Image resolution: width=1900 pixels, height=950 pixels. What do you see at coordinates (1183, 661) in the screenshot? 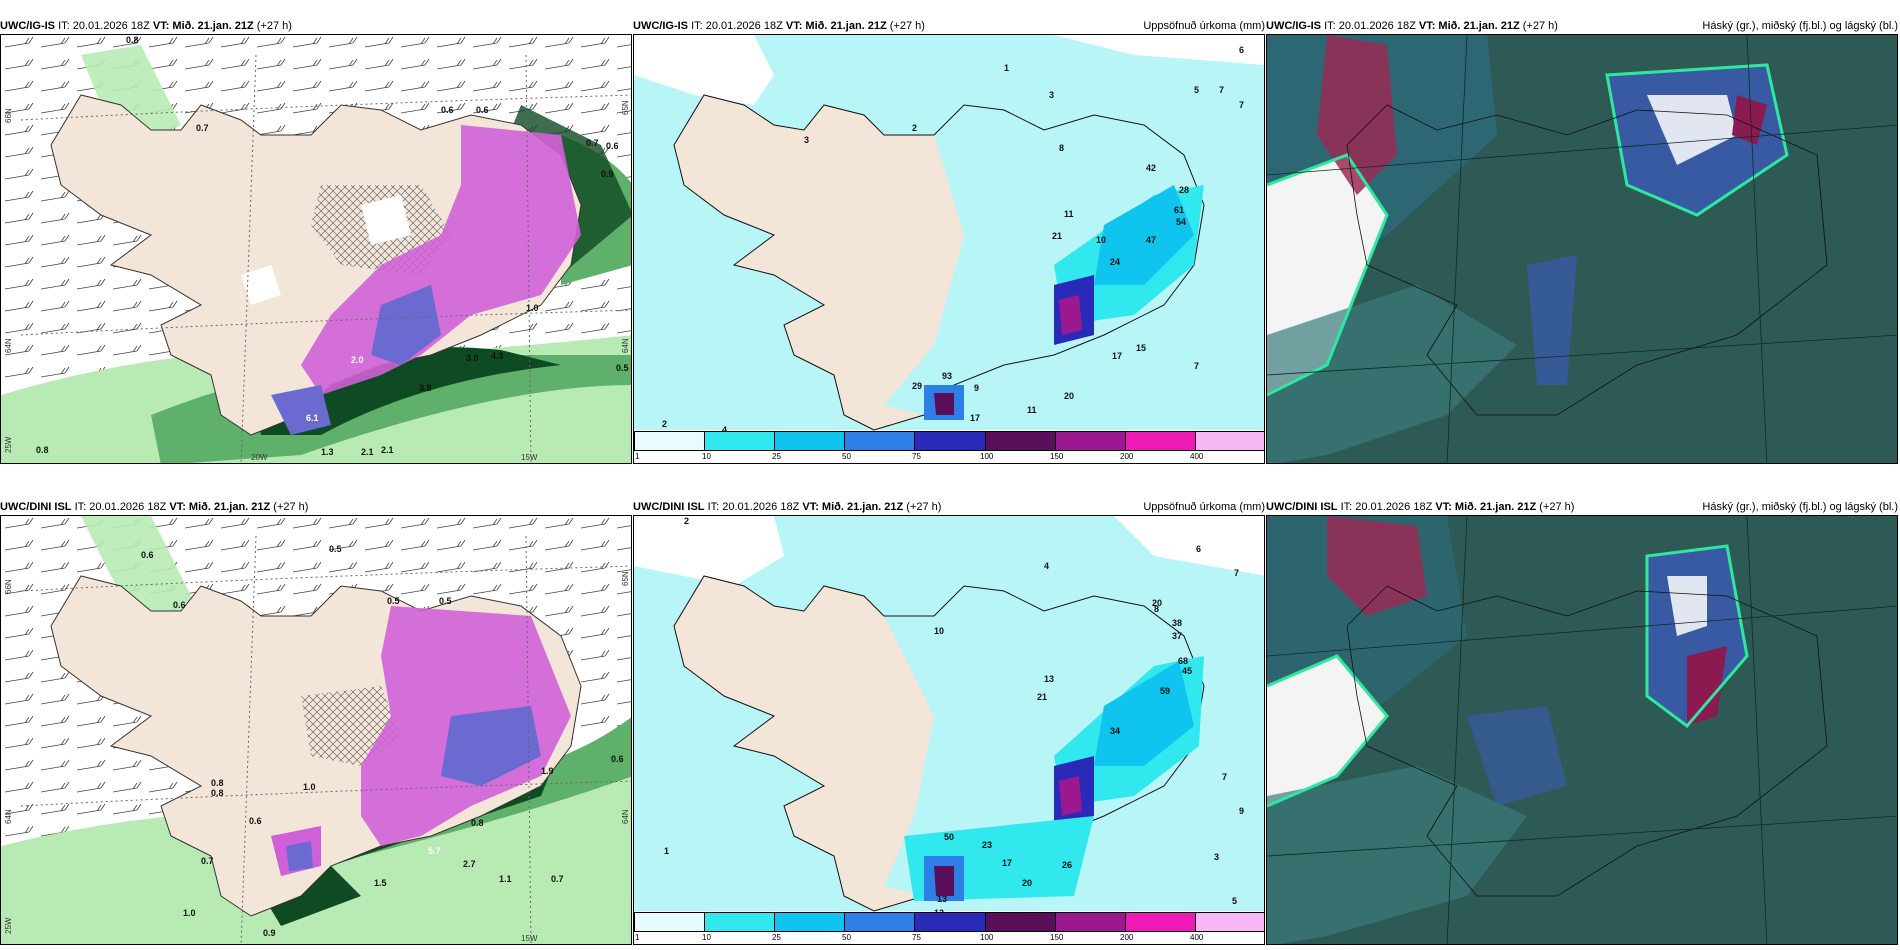
I see `value-label: 68` at bounding box center [1183, 661].